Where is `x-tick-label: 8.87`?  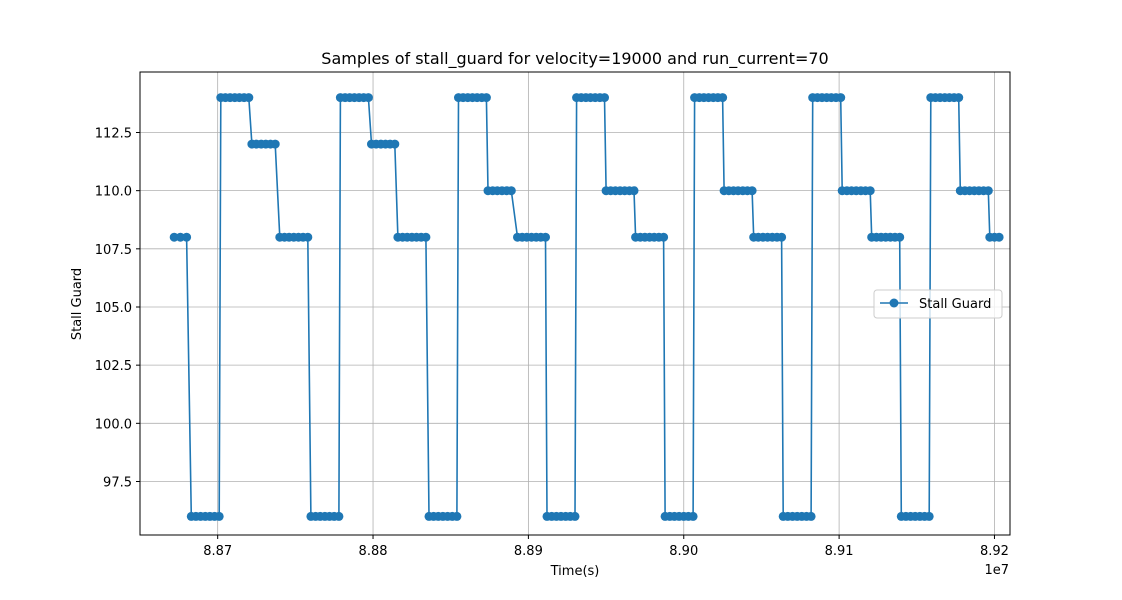
x-tick-label: 8.87 is located at coordinates (217, 551).